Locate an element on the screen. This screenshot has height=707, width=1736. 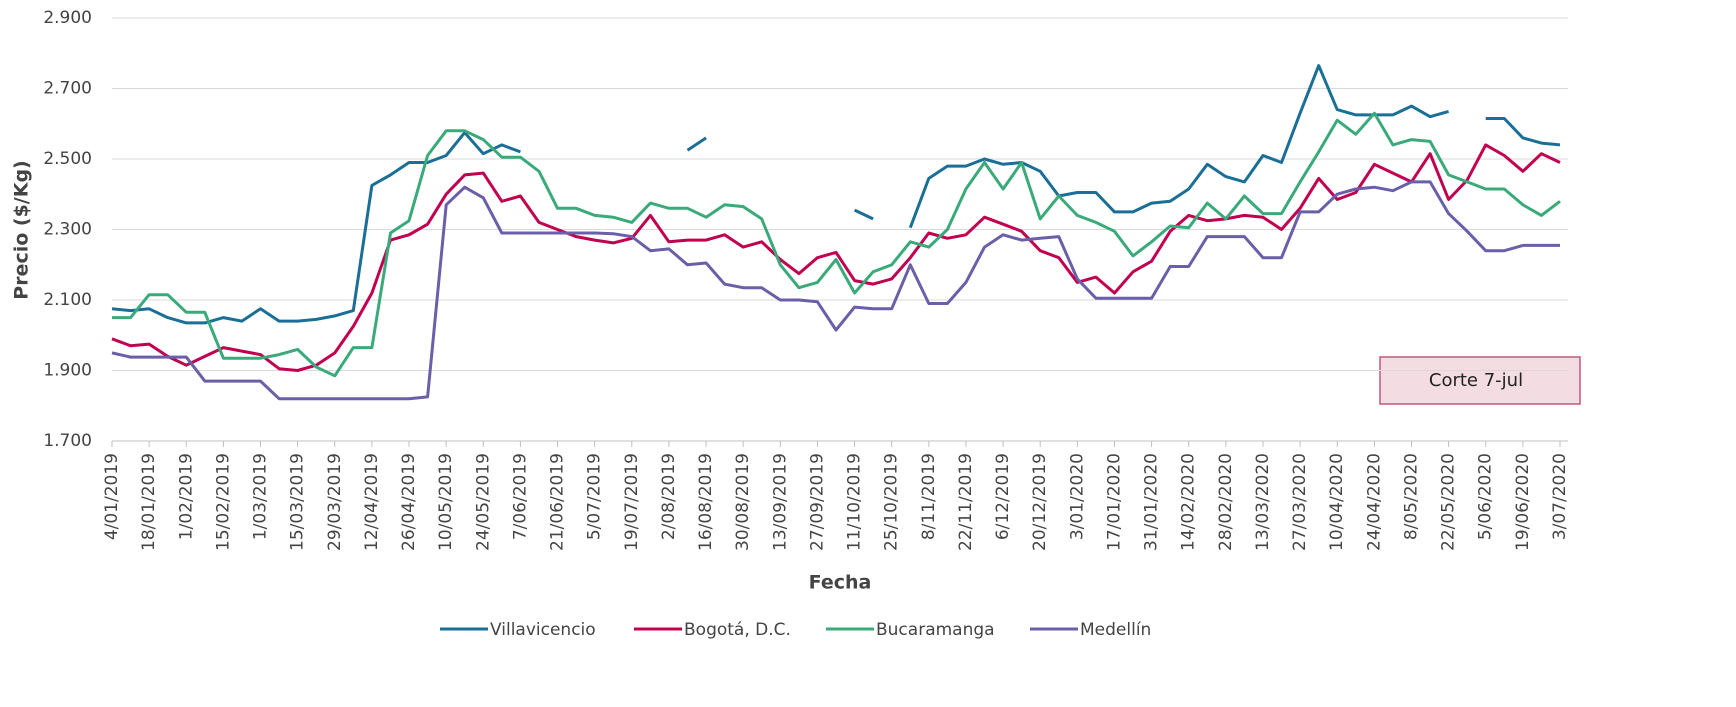
x-tick-label: 17/01/2020 is located at coordinates (1114, 502).